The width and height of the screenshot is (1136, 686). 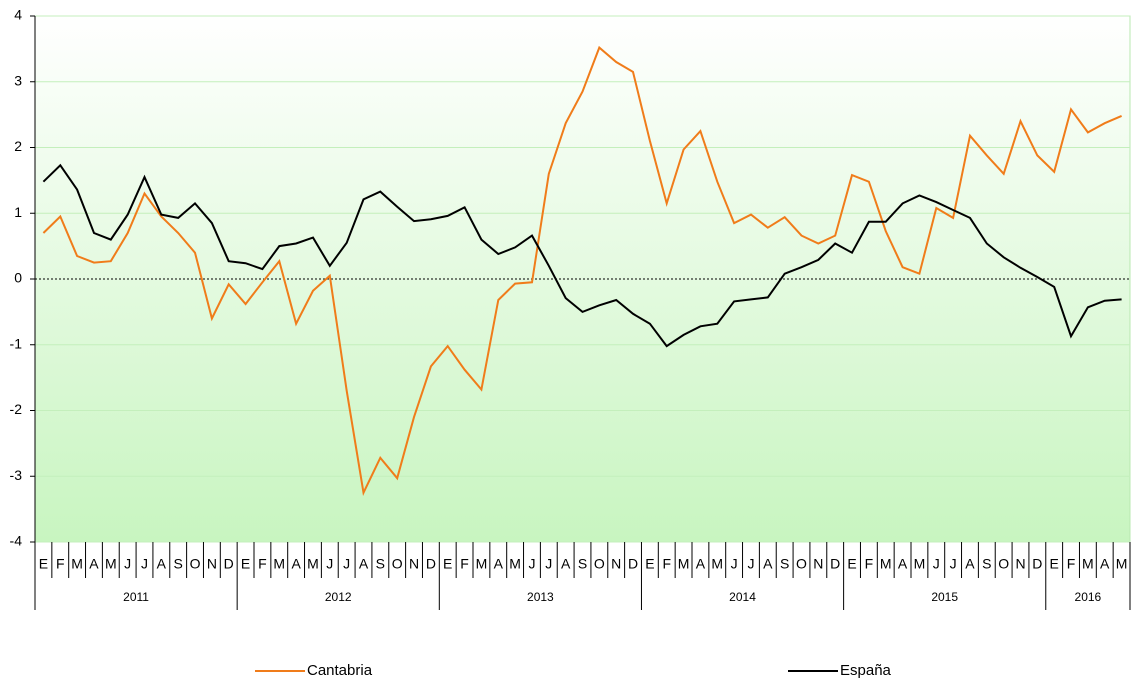 What do you see at coordinates (1088, 597) in the screenshot?
I see `year-label: 2016` at bounding box center [1088, 597].